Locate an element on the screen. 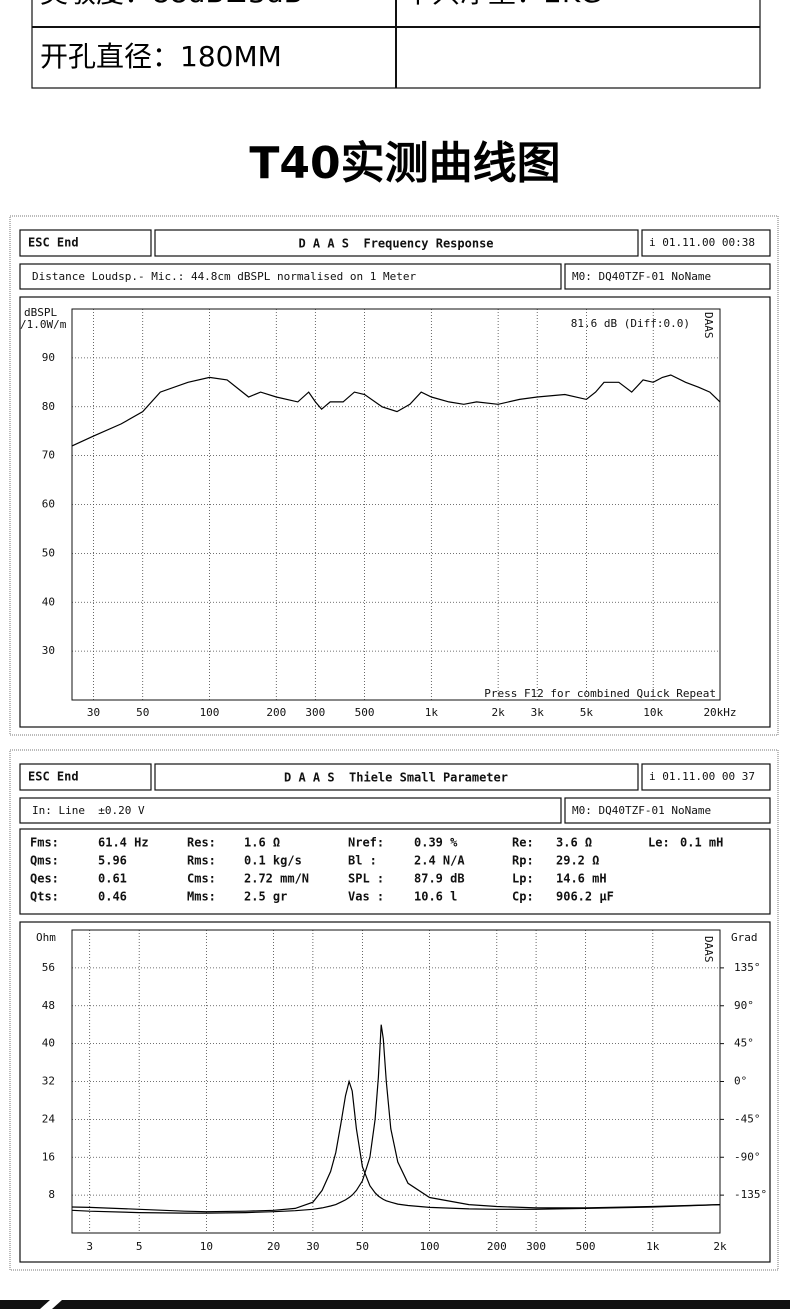  annotation: 81.6 dB (Diff:0.0) is located at coordinates (630, 323).